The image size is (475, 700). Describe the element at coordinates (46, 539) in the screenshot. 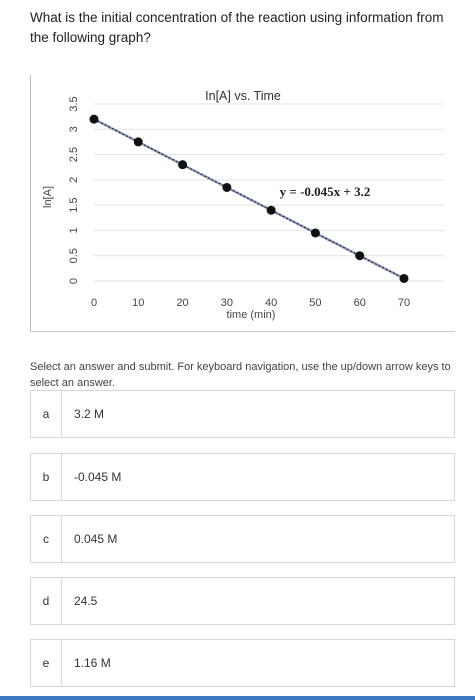

I see `option-c-letter: c` at that location.